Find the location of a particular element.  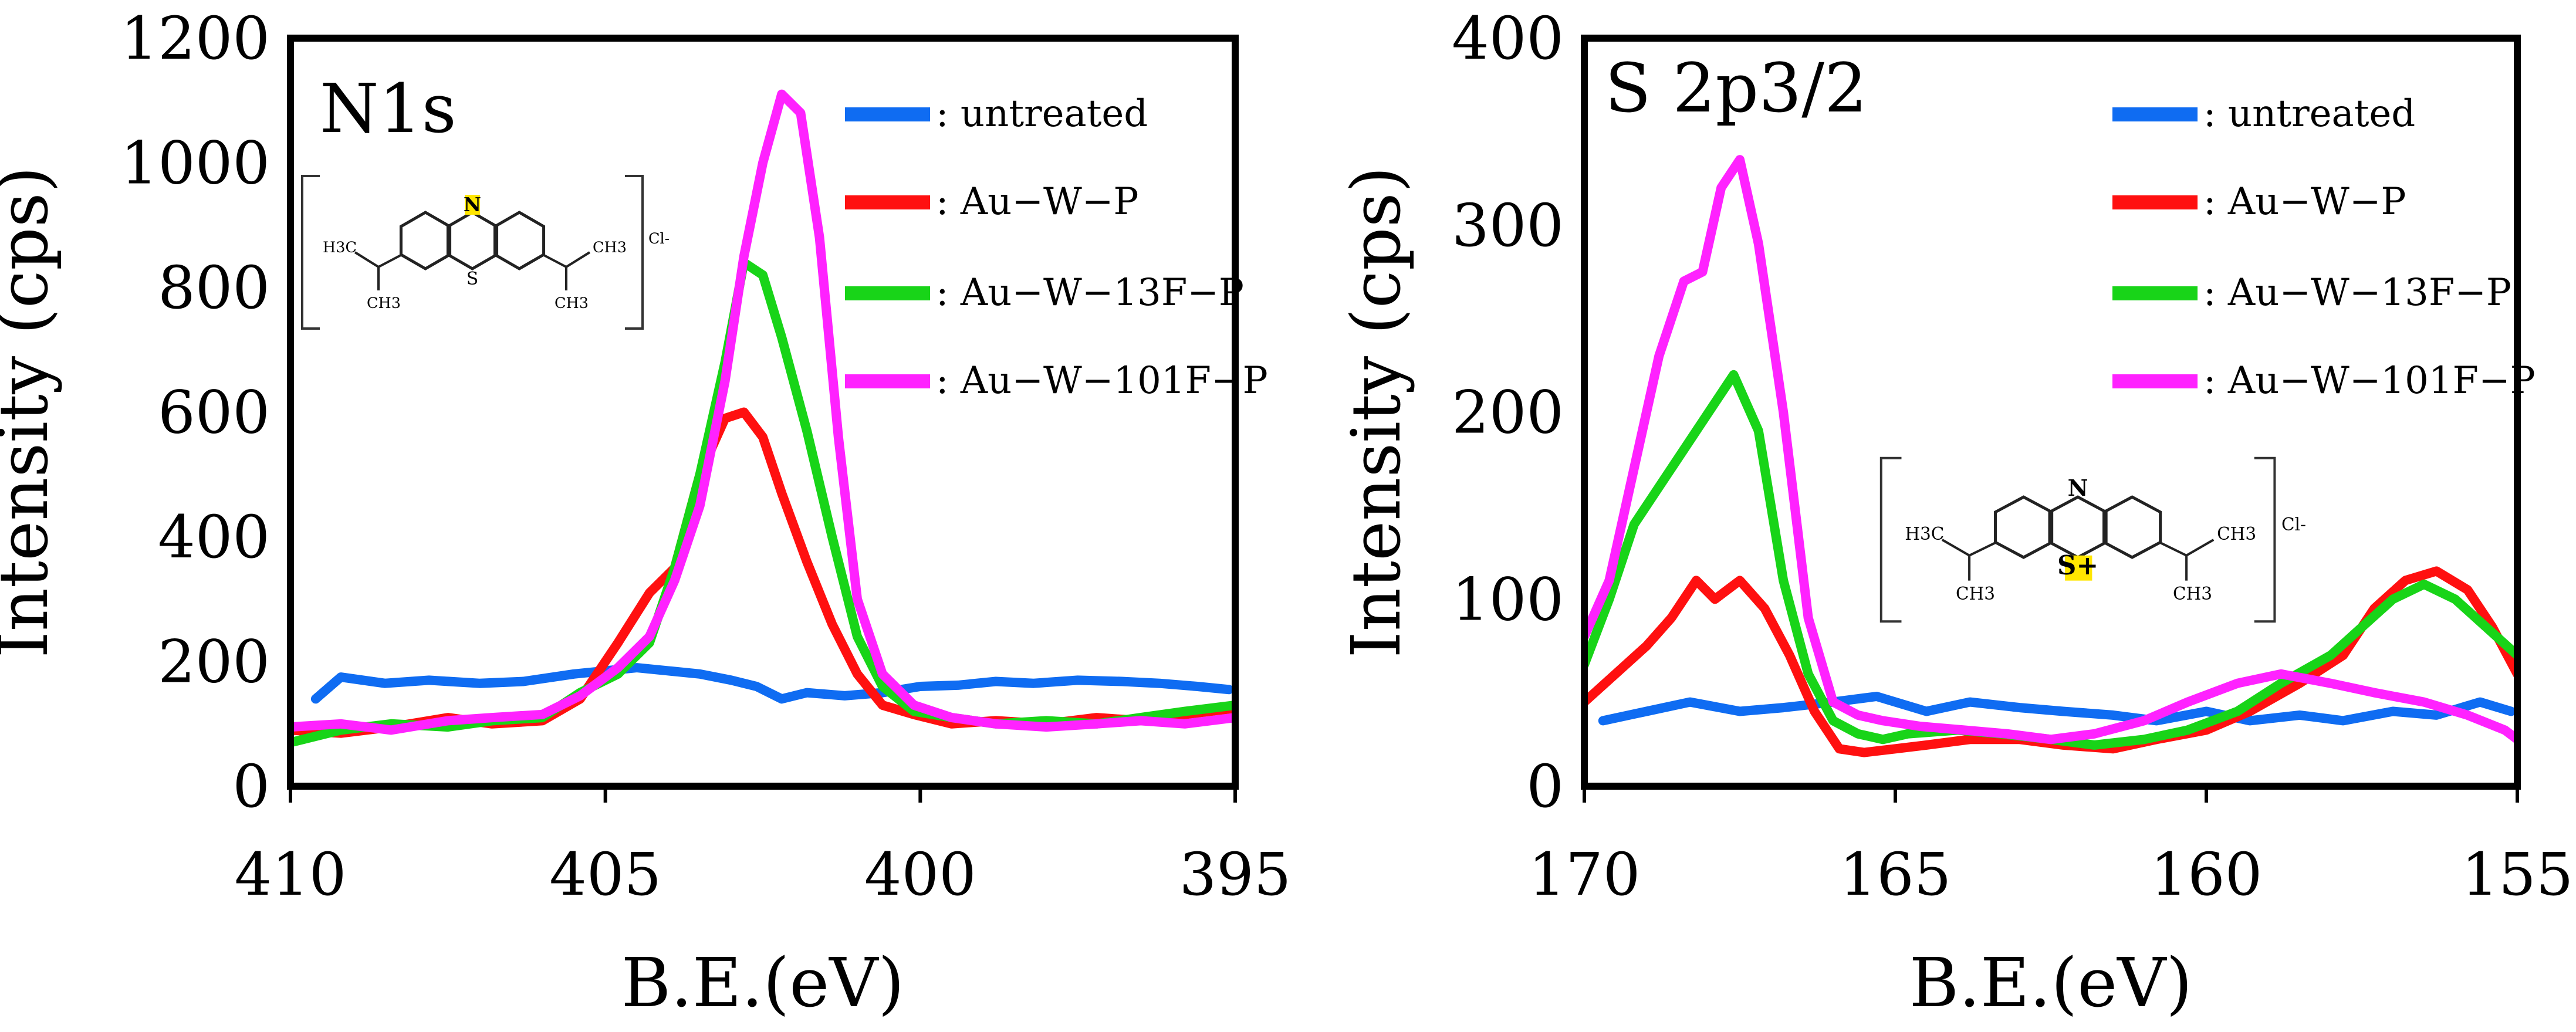

x-tick-label: 395 is located at coordinates (1235, 874).